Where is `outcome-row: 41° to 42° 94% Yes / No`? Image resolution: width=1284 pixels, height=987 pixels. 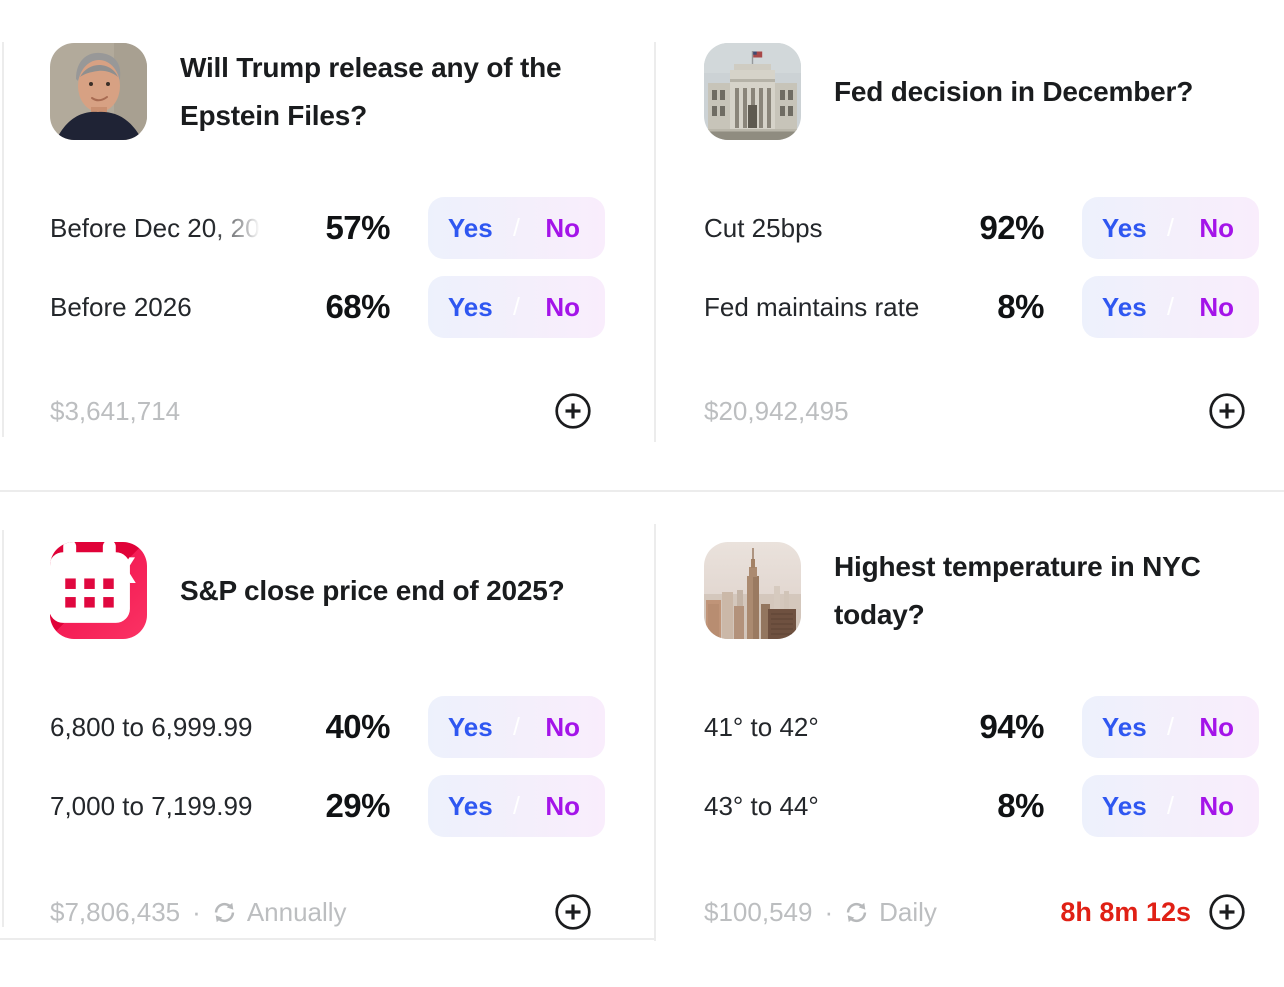
outcome-row: 41° to 42° 94% Yes / No is located at coordinates (981, 727).